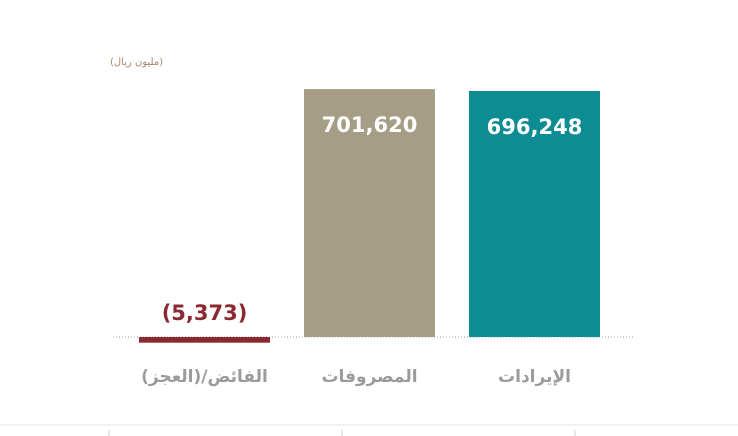 This screenshot has width=738, height=436. What do you see at coordinates (137, 62) in the screenshot?
I see `unit-label: (مليون ريال)` at bounding box center [137, 62].